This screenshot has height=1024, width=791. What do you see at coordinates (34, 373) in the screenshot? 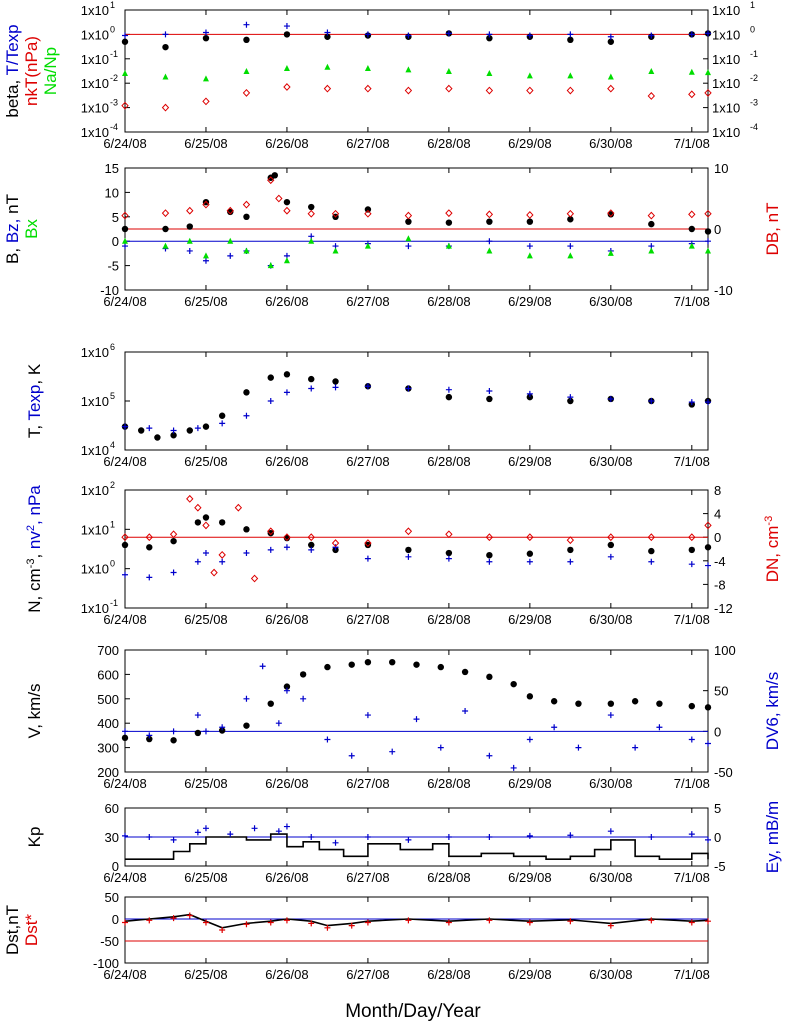
I see `axis-label-part: , K` at bounding box center [34, 373].